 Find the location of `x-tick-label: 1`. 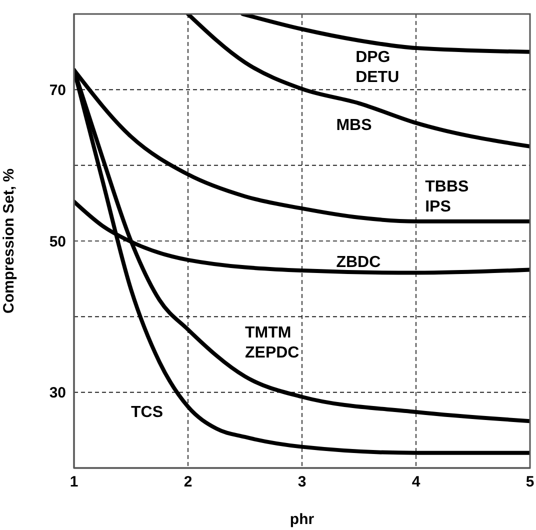

x-tick-label: 1 is located at coordinates (74, 482).